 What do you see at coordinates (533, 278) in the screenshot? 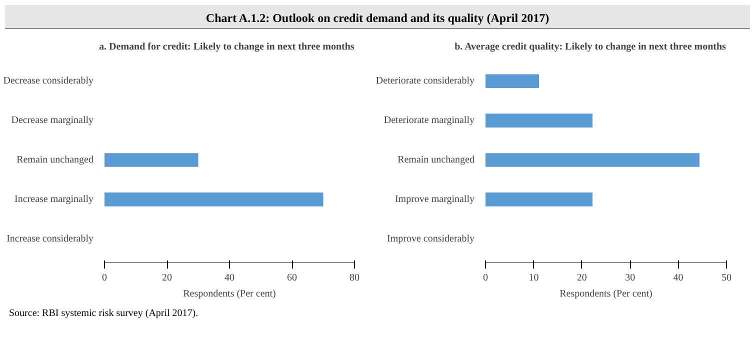
I see `x-tick-label: 10` at bounding box center [533, 278].